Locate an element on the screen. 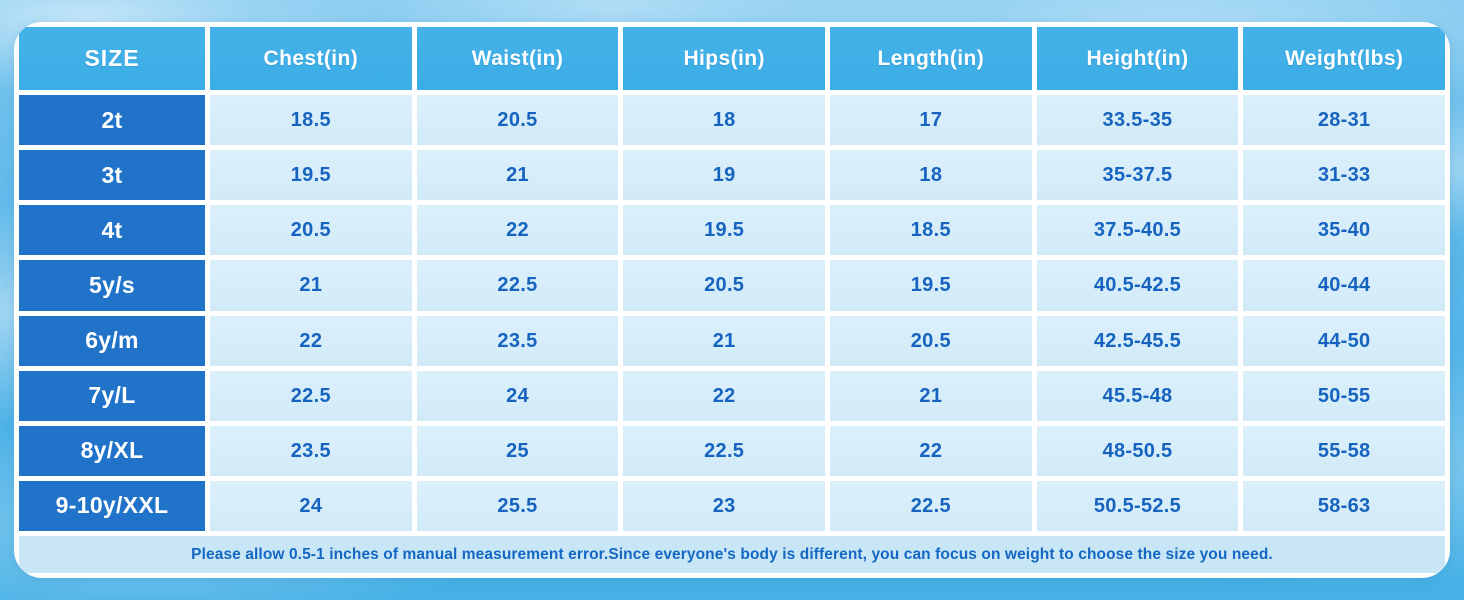 This screenshot has width=1464, height=600. data-cell: 55-58 is located at coordinates (1344, 450).